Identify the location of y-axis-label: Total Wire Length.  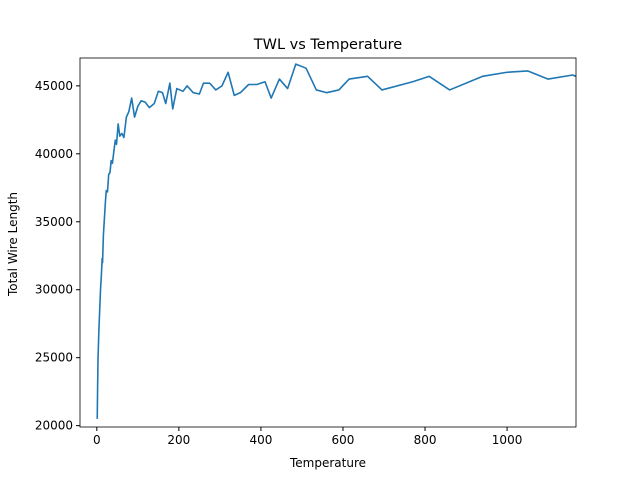
(13, 244).